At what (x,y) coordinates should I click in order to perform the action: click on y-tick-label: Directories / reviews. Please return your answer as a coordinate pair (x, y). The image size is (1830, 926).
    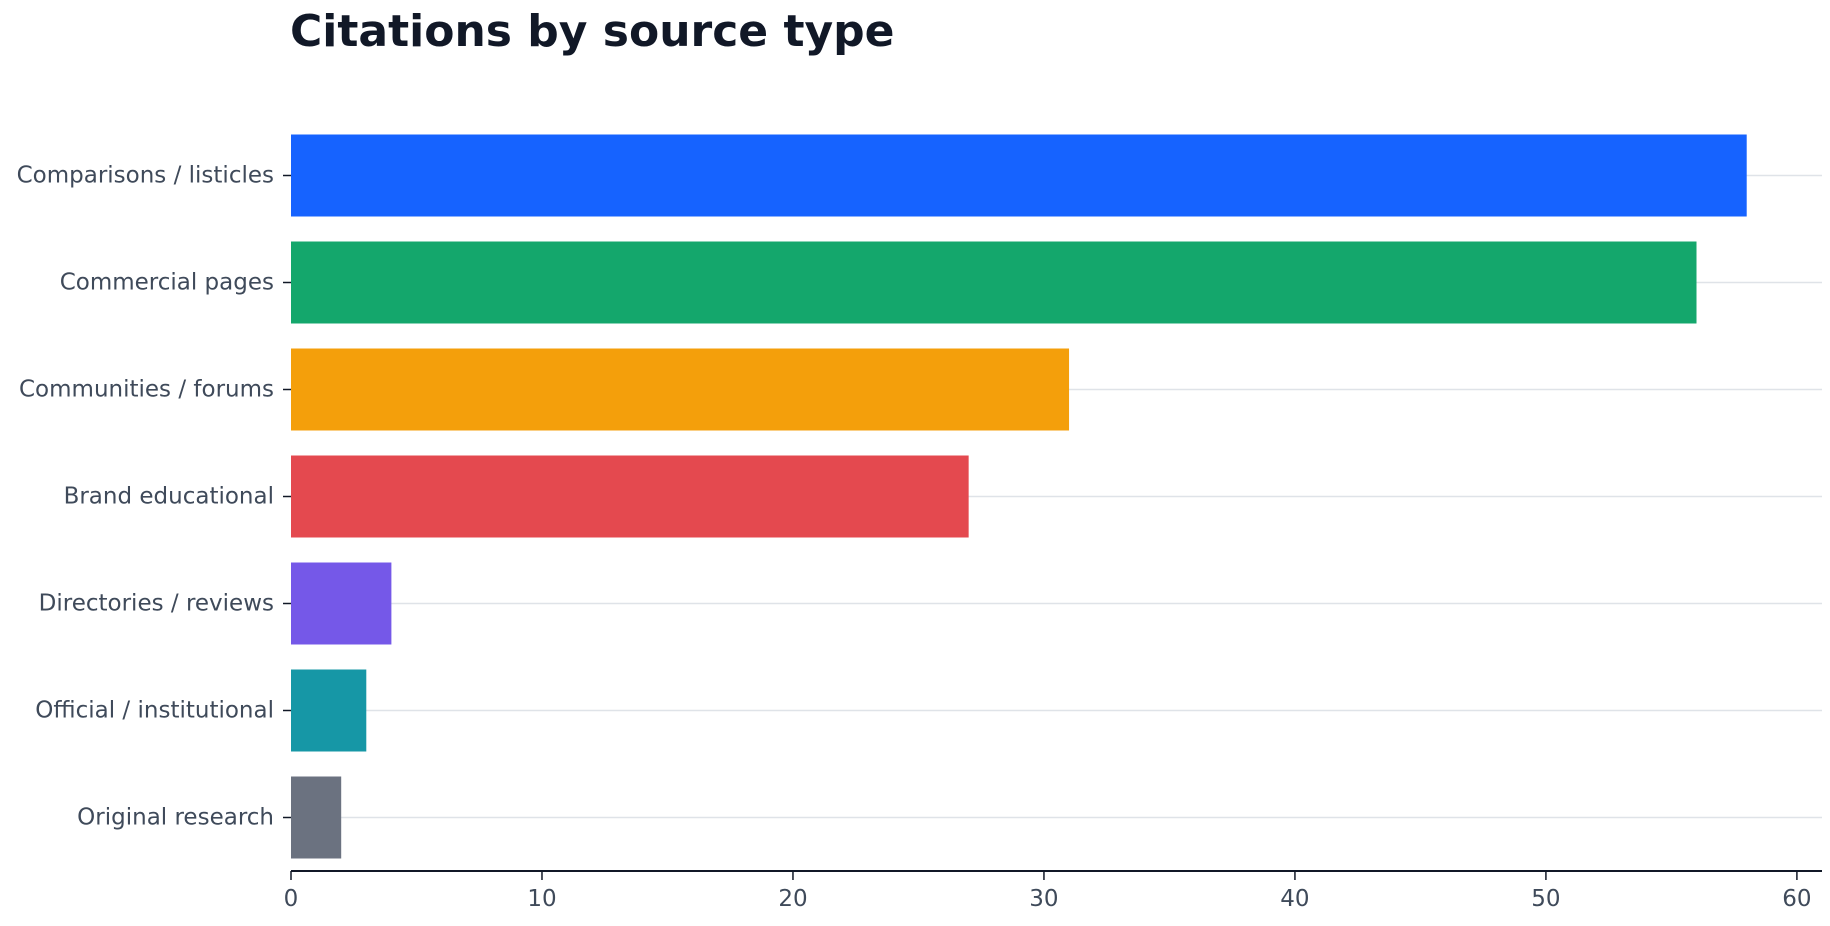
    Looking at the image, I should click on (156, 604).